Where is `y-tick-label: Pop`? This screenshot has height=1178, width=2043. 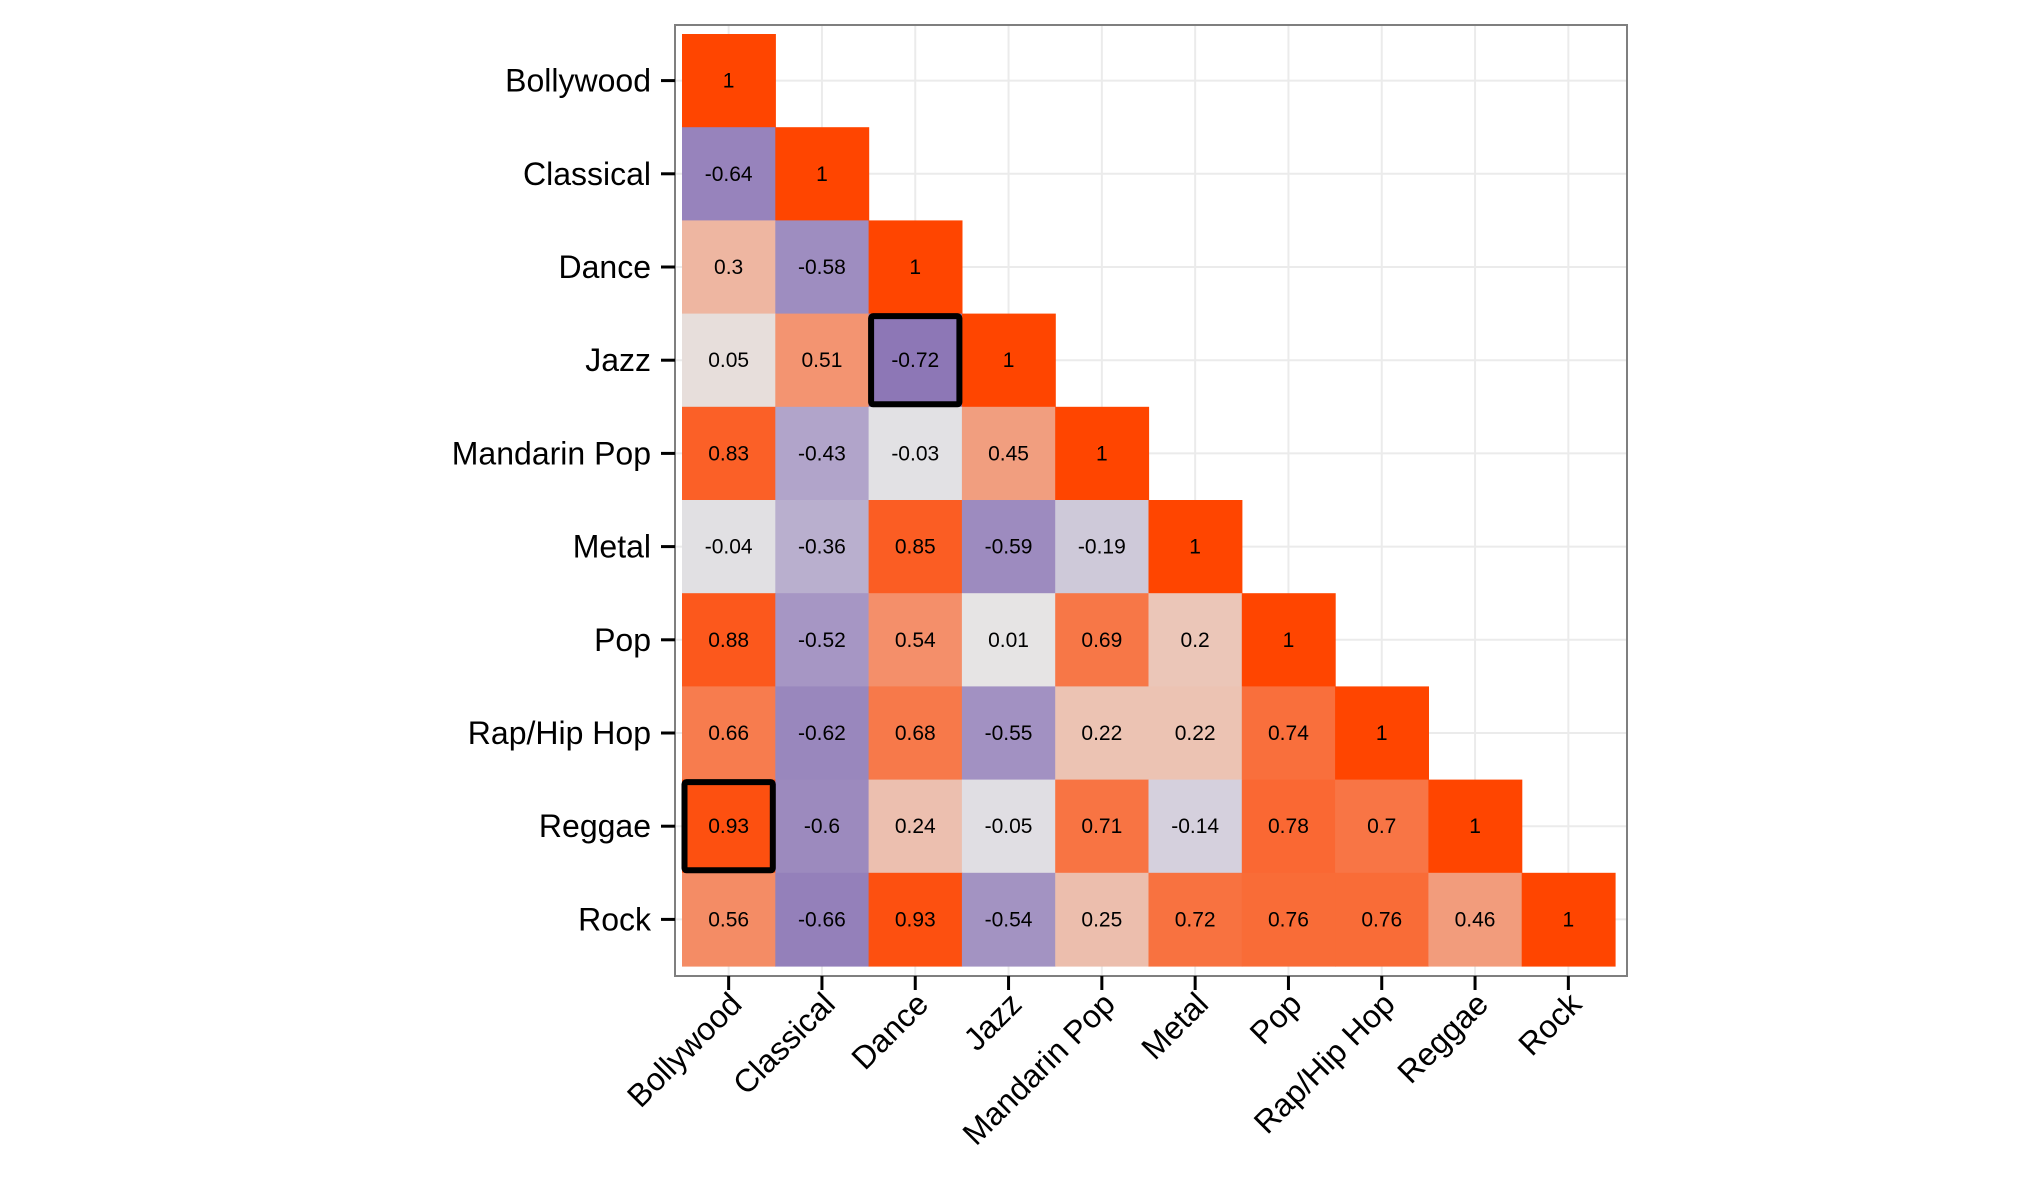 y-tick-label: Pop is located at coordinates (622, 640).